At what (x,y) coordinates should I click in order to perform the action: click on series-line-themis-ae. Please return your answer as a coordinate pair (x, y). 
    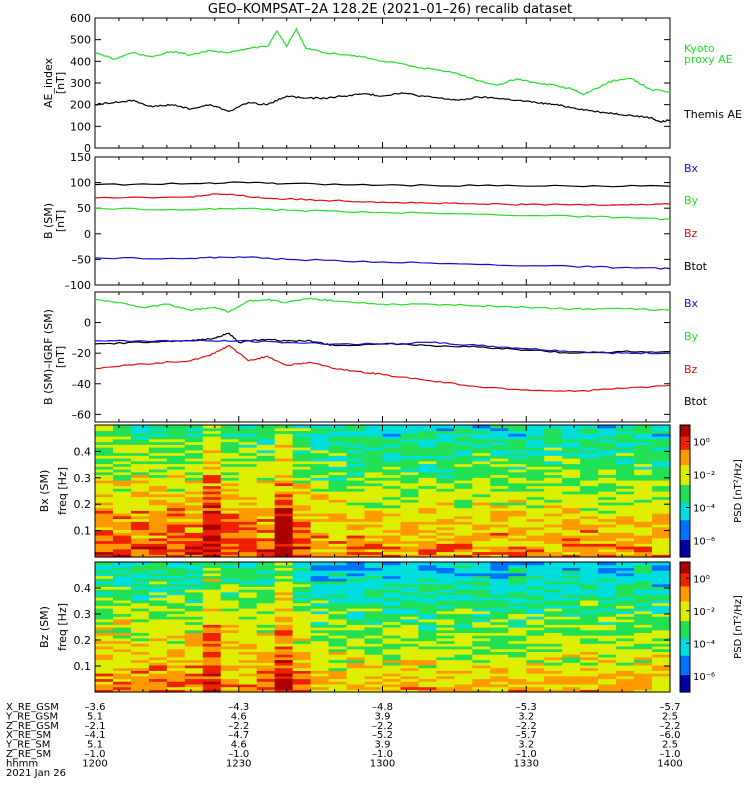
    Looking at the image, I should click on (382, 107).